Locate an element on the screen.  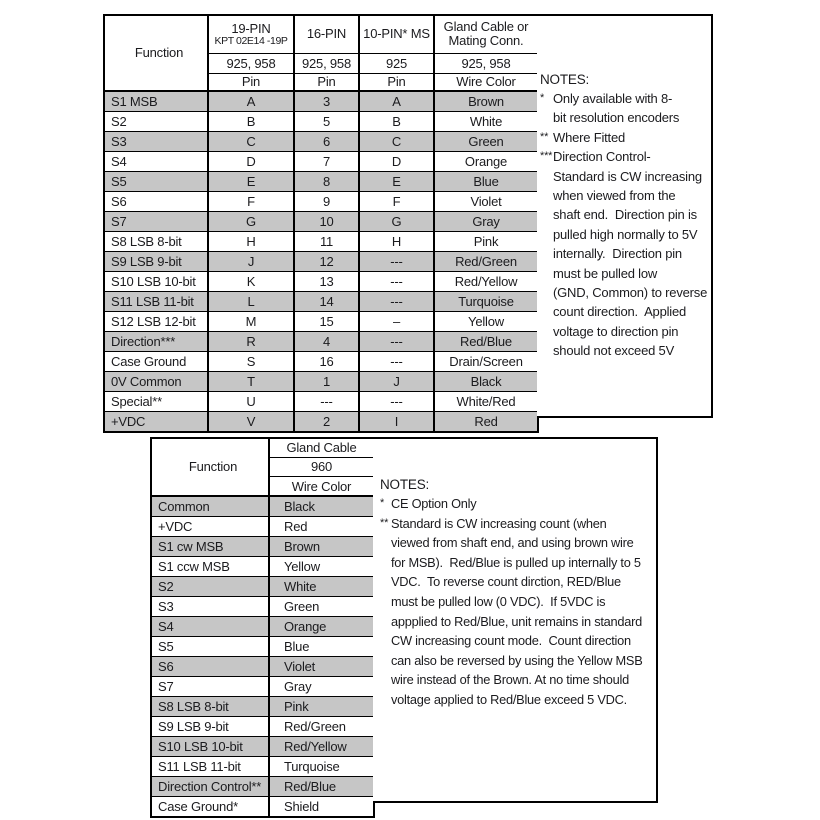
gland-table-header: Function Gland Cable 960 Wire Color is located at coordinates (262, 467).